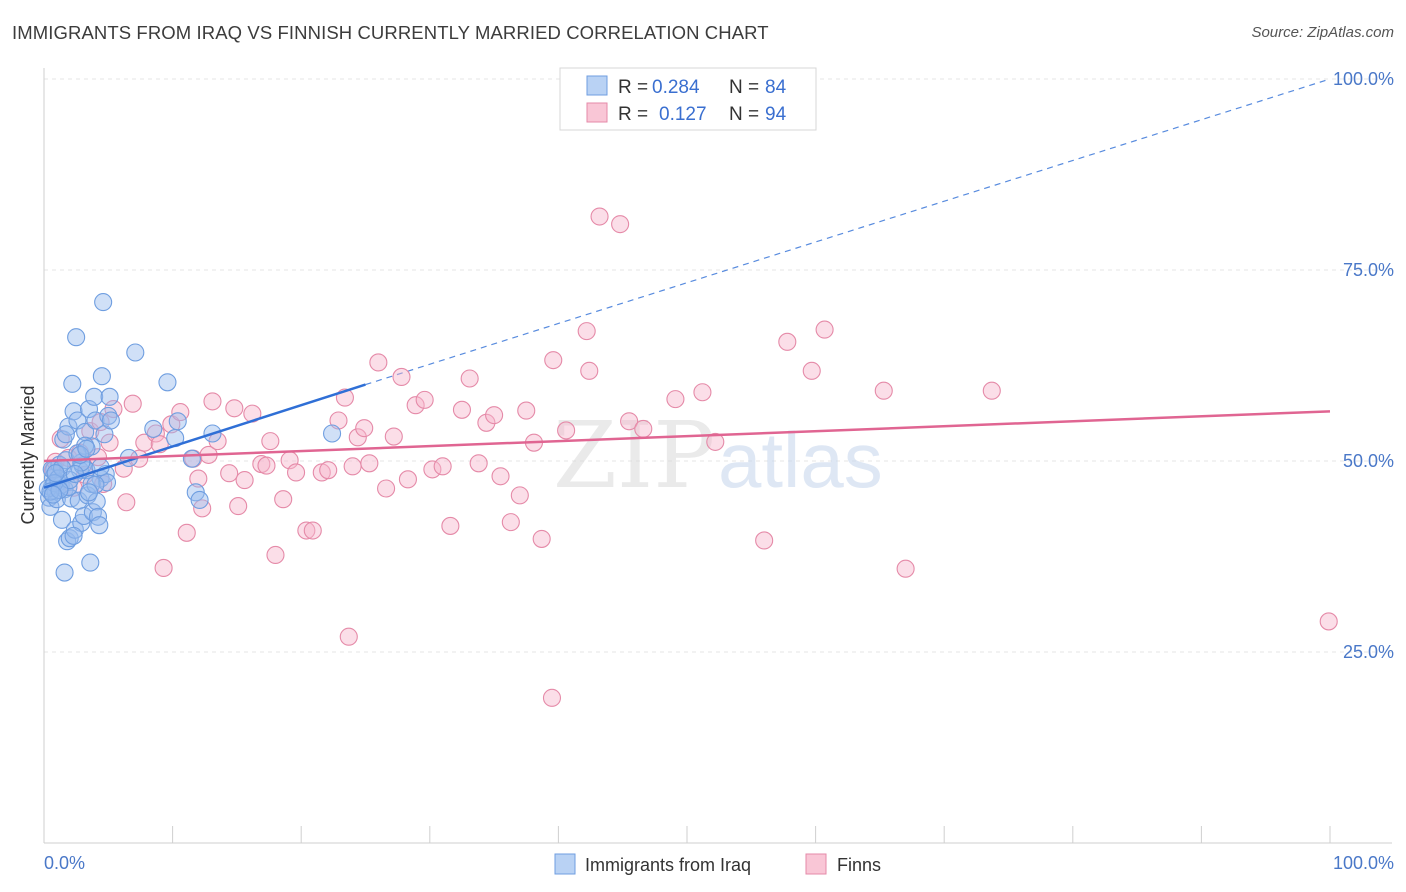 This screenshot has height=892, width=1406. Describe the element at coordinates (744, 114) in the screenshot. I see `legend-n-label-2: N =` at that location.